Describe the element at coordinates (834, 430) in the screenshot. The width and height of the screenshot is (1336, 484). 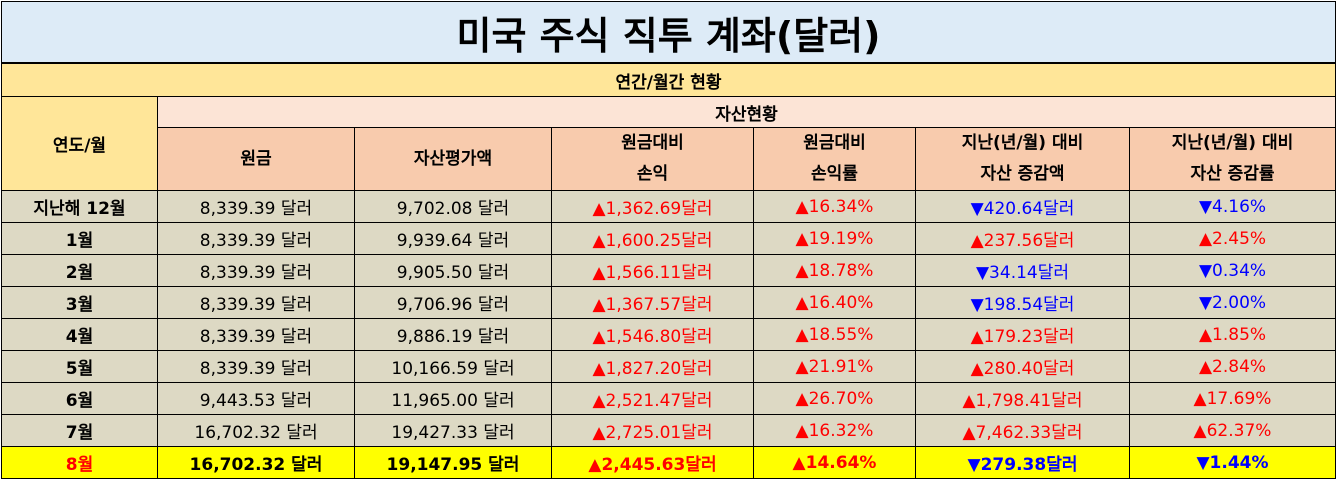
I see `pnl-rate-cell: ▲16.32%` at that location.